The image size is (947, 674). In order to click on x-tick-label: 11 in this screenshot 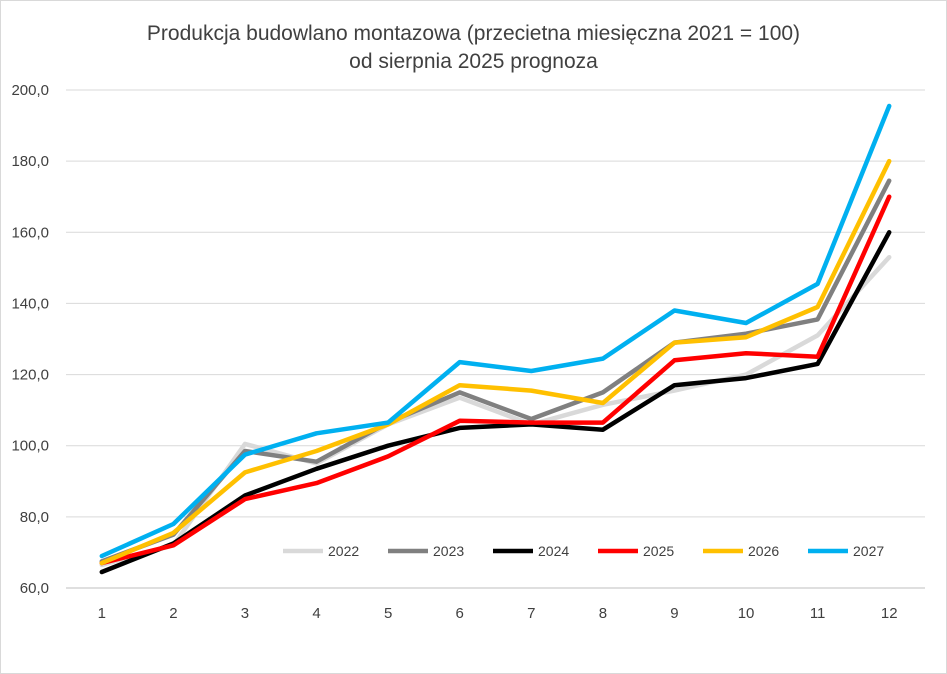, I will do `click(818, 613)`.